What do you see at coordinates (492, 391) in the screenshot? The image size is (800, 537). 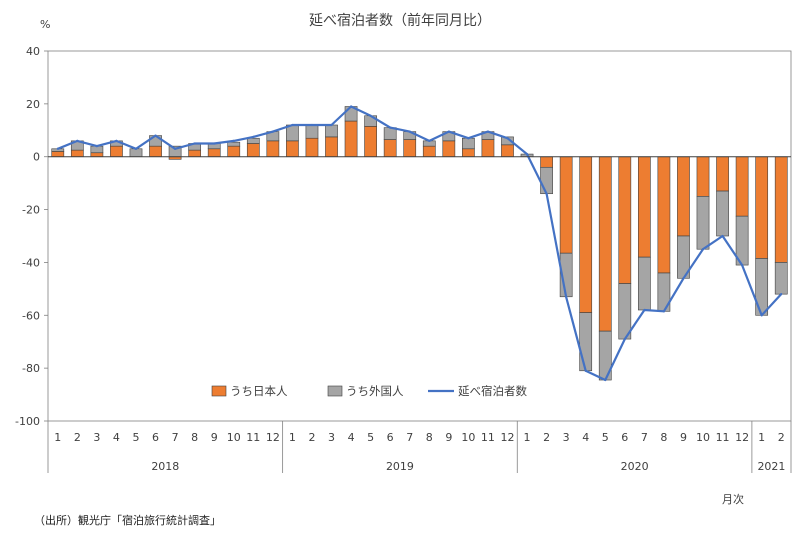 I see `legend-total-label: 延べ宿泊者数` at bounding box center [492, 391].